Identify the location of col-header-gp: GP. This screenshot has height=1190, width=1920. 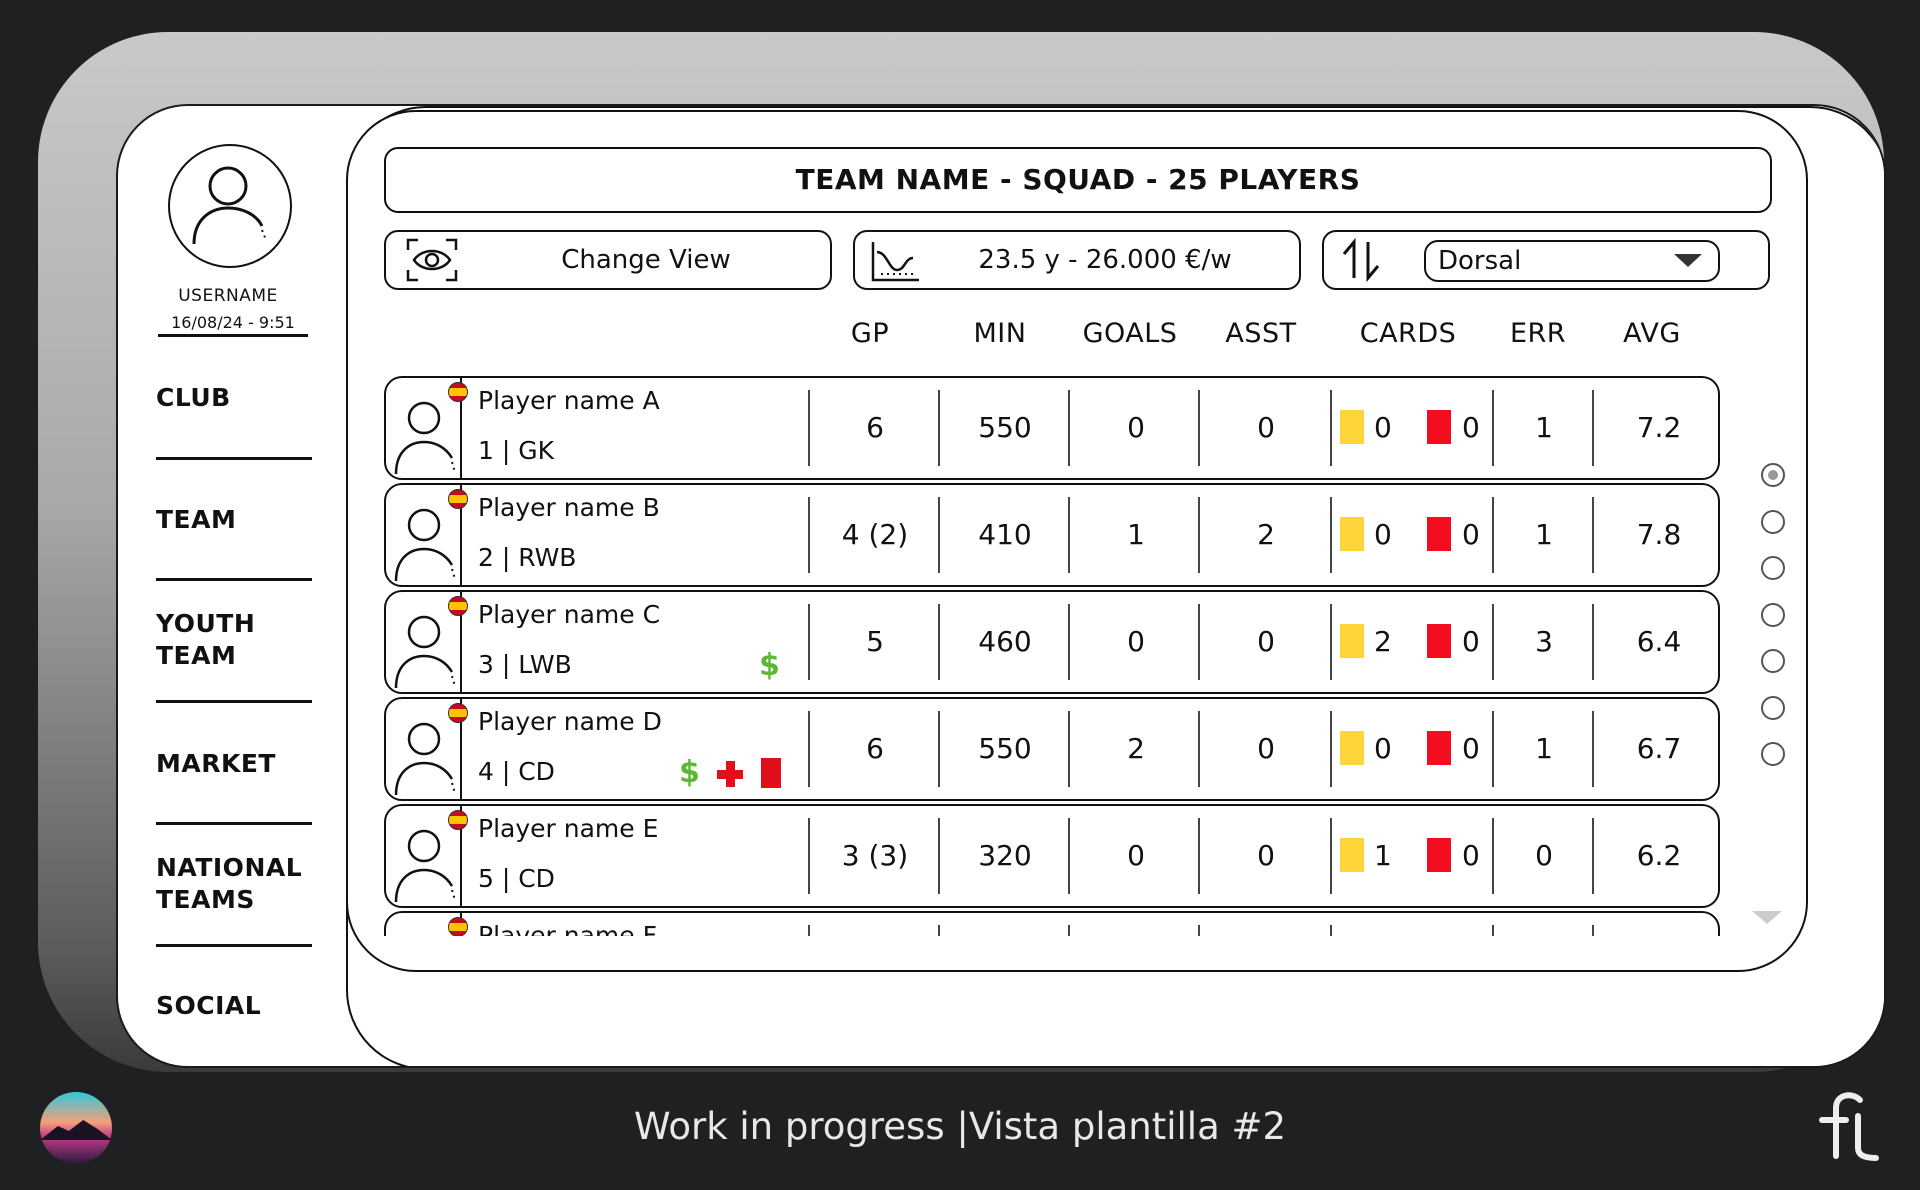
(870, 333).